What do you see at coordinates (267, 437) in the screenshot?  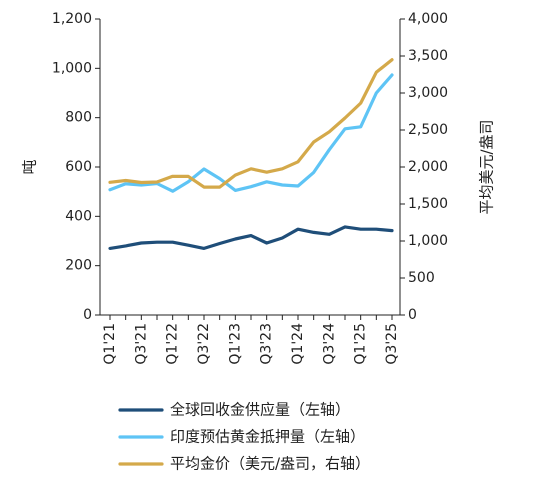 I see `legend-label: 印度预估黄金抵押量（左轴）` at bounding box center [267, 437].